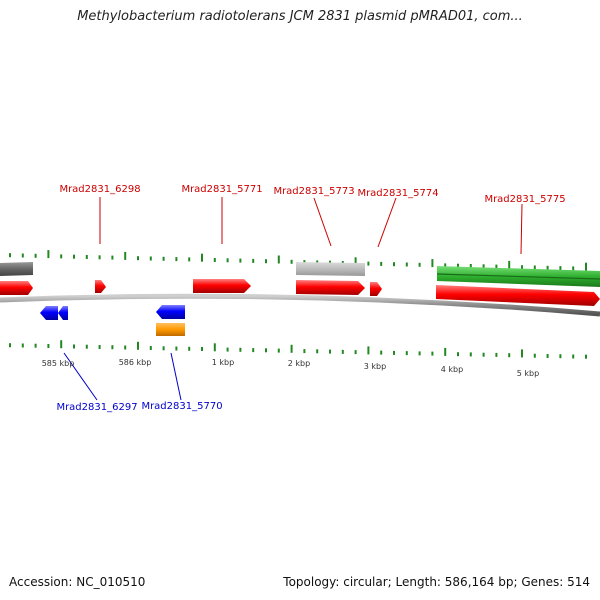  I want to click on gene-label: Mrad2831_5775, so click(524, 199).